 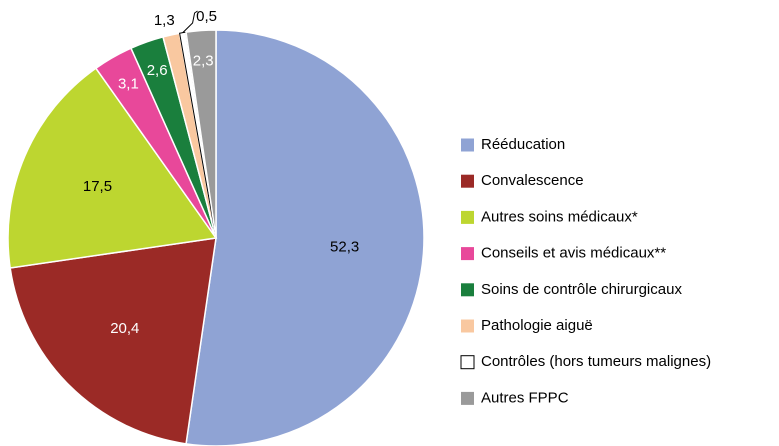 What do you see at coordinates (164, 20) in the screenshot?
I see `data-label: 1,3` at bounding box center [164, 20].